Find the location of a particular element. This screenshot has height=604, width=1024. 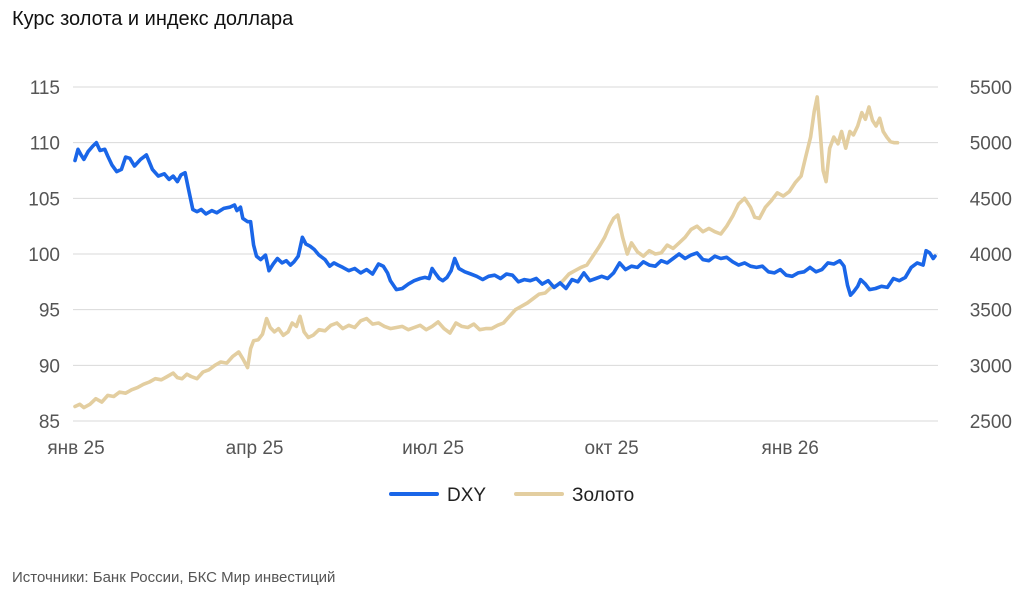

x-tick-label: июл 25 is located at coordinates (433, 448).